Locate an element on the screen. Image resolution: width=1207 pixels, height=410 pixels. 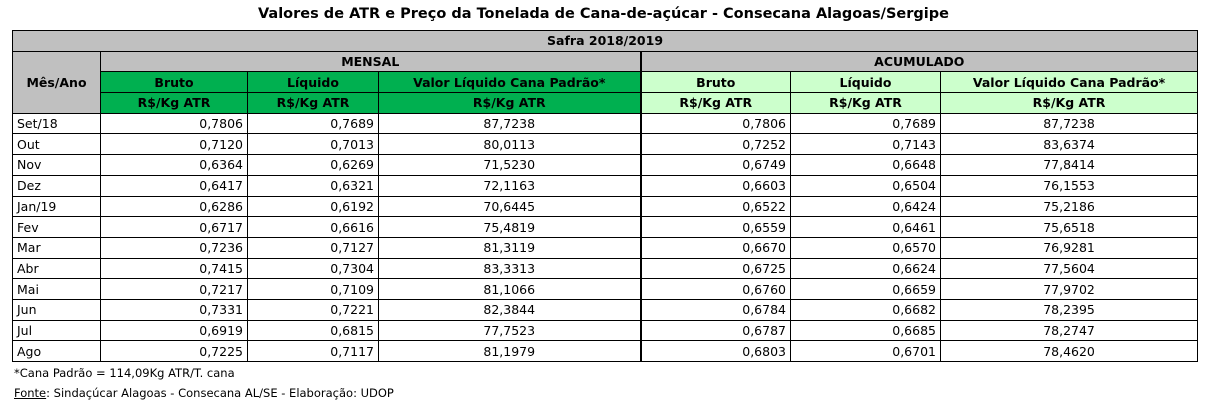
column-header: Valor Líquido Cana Padrão* is located at coordinates (1069, 82).